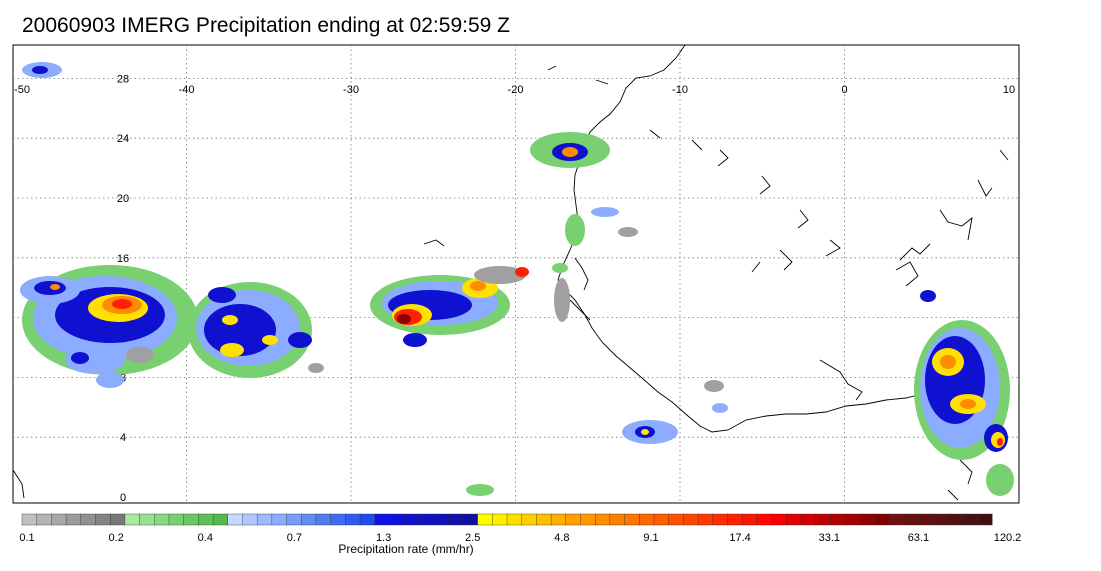 The height and width of the screenshot is (571, 1101). I want to click on colorbar-label: 17.4, so click(739, 538).